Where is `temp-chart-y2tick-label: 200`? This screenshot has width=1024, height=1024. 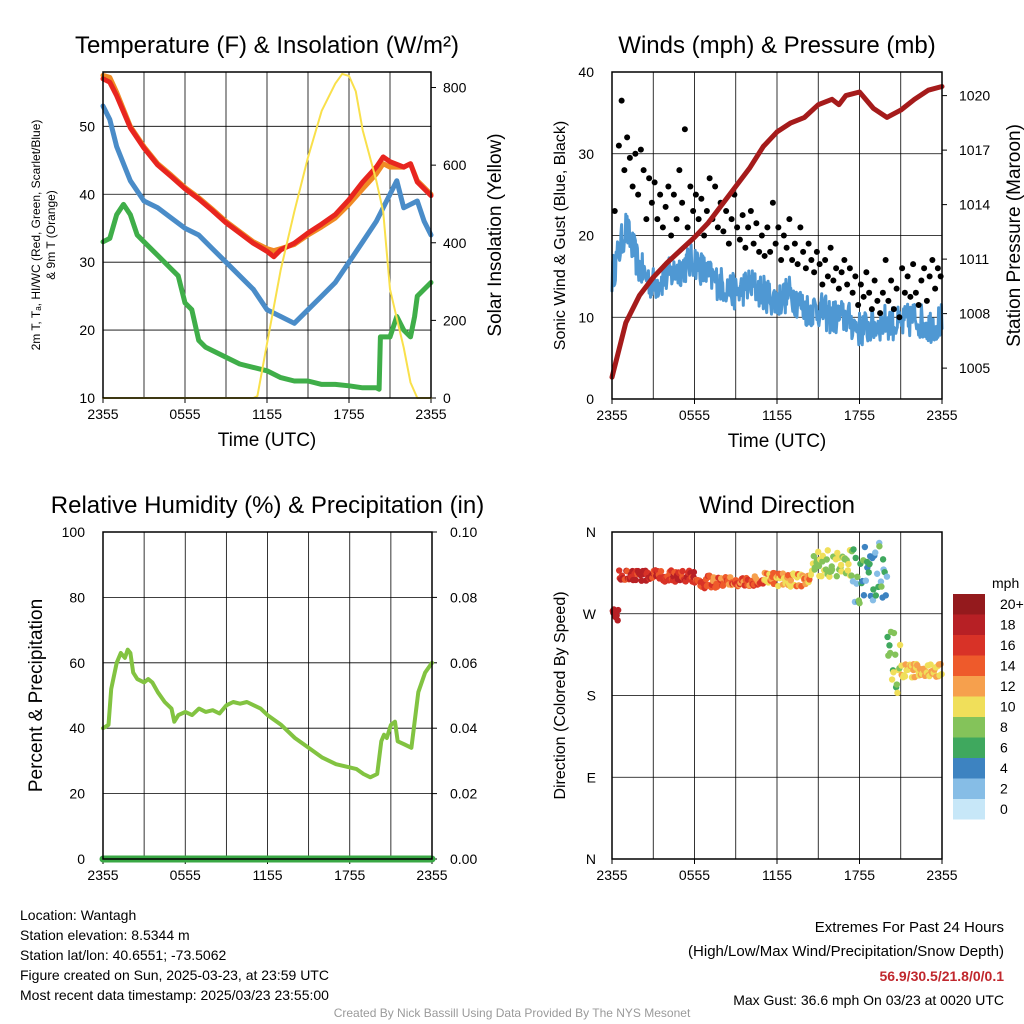 temp-chart-y2tick-label: 200 is located at coordinates (455, 320).